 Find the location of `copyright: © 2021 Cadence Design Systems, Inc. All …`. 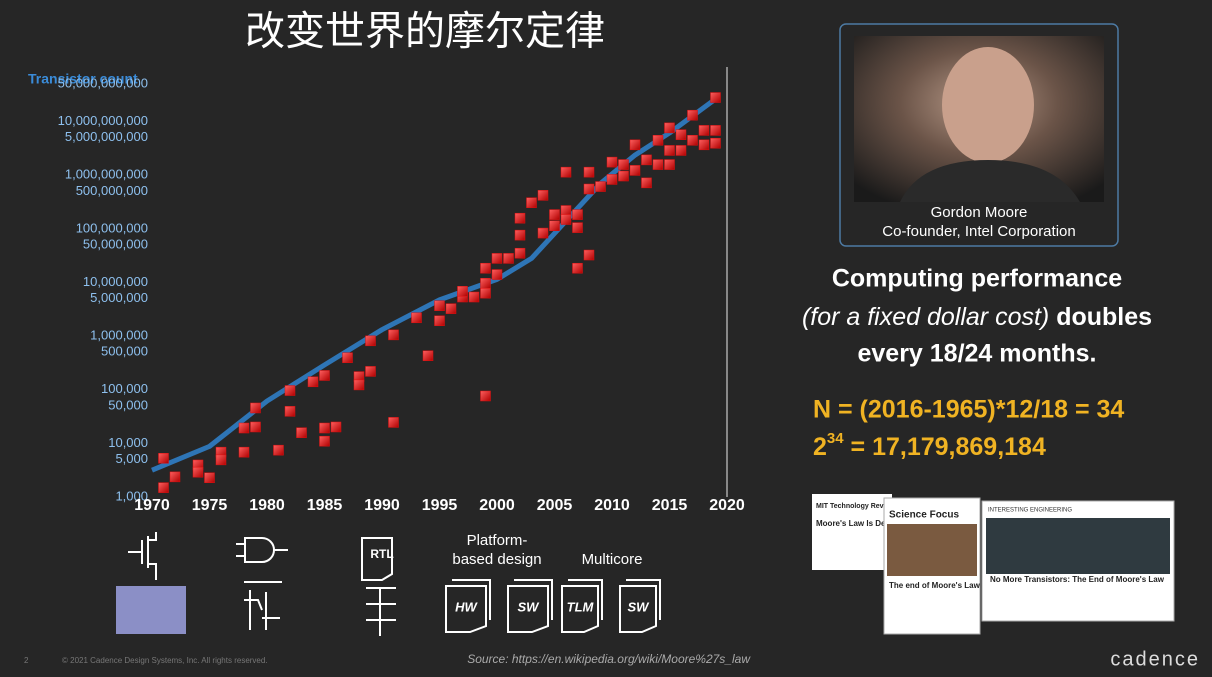

copyright: © 2021 Cadence Design Systems, Inc. All … is located at coordinates (165, 660).